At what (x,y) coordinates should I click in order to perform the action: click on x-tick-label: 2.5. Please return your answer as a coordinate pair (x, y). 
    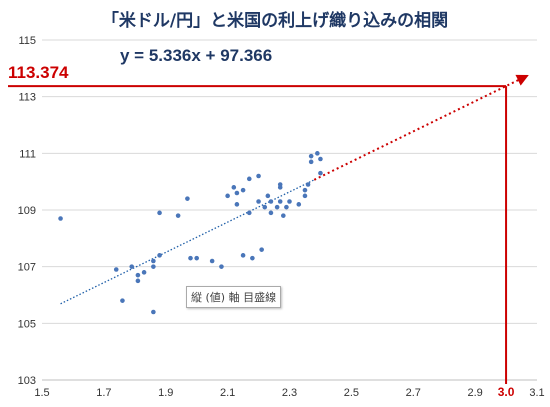
    Looking at the image, I should click on (351, 393).